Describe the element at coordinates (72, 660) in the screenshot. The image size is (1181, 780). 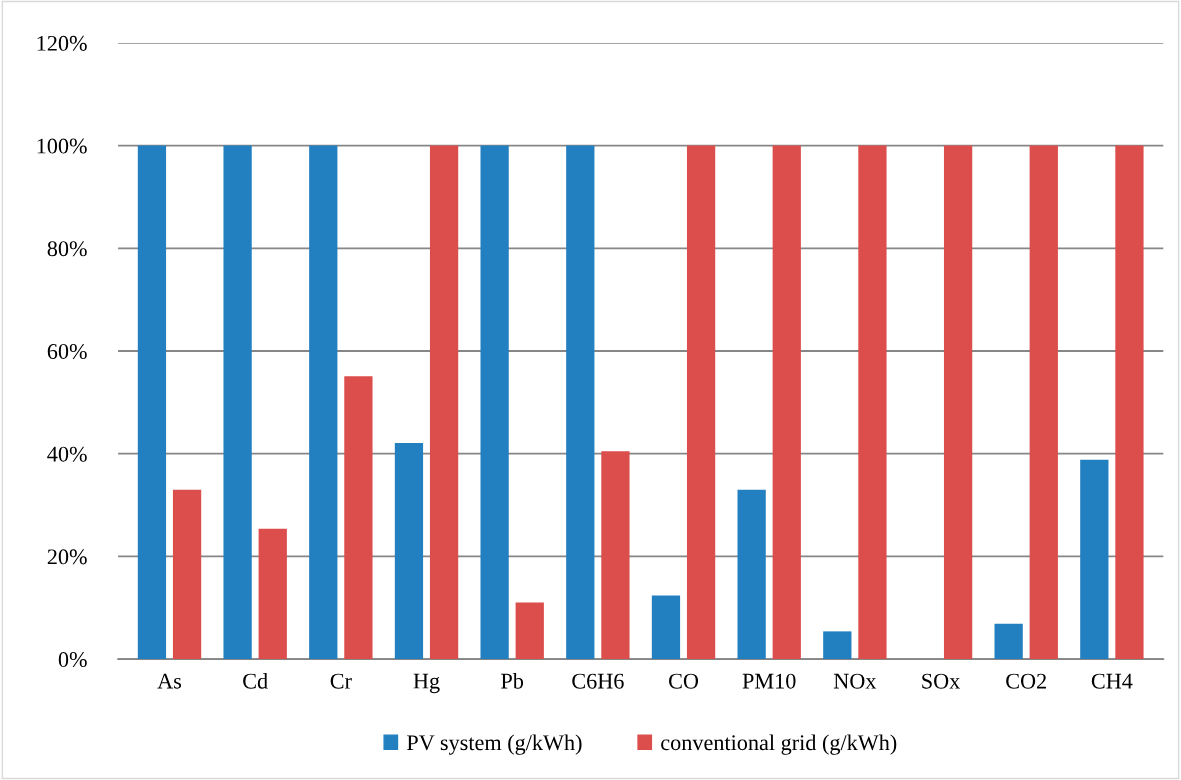
I see `y-tick-label: 0%` at that location.